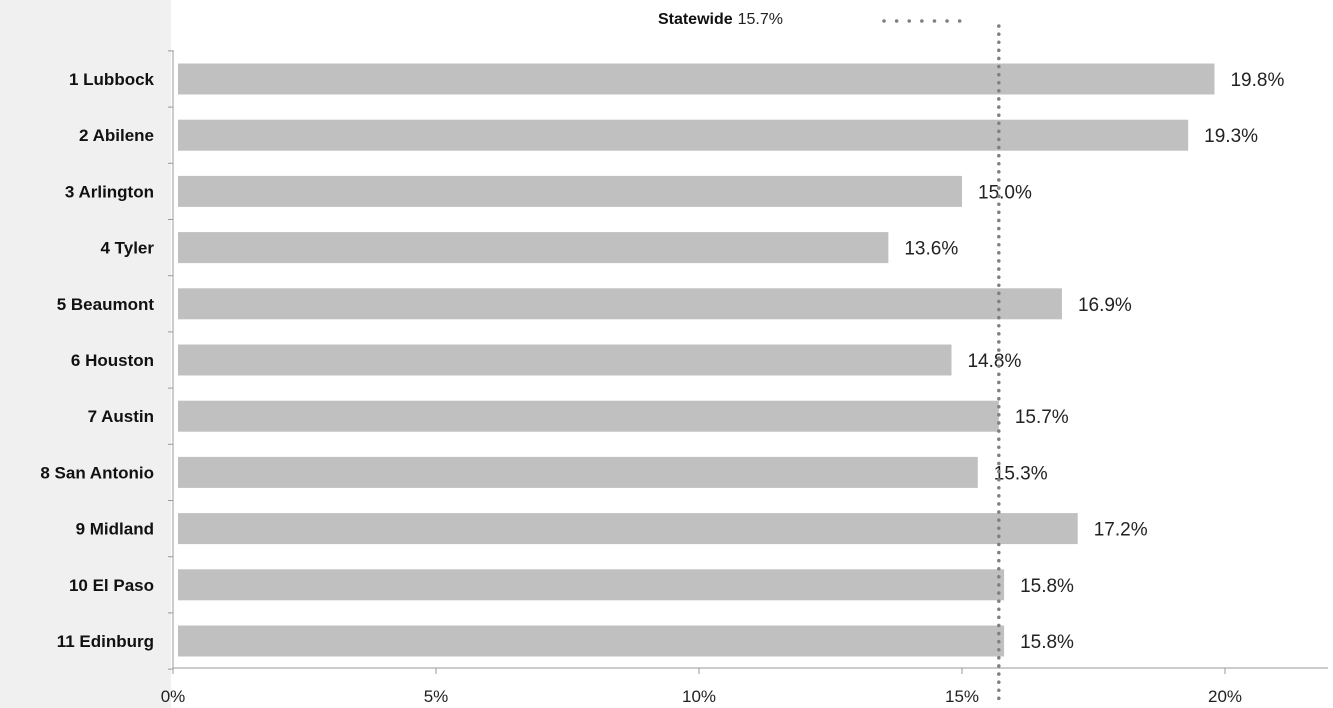  I want to click on legend-value: 15.7%, so click(760, 19).